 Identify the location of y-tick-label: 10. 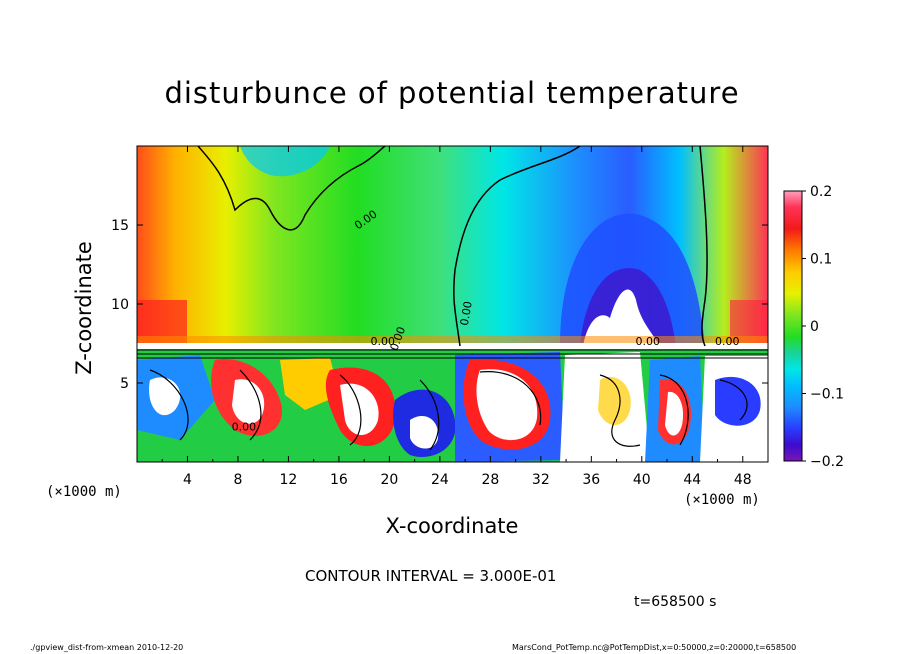
(120, 305).